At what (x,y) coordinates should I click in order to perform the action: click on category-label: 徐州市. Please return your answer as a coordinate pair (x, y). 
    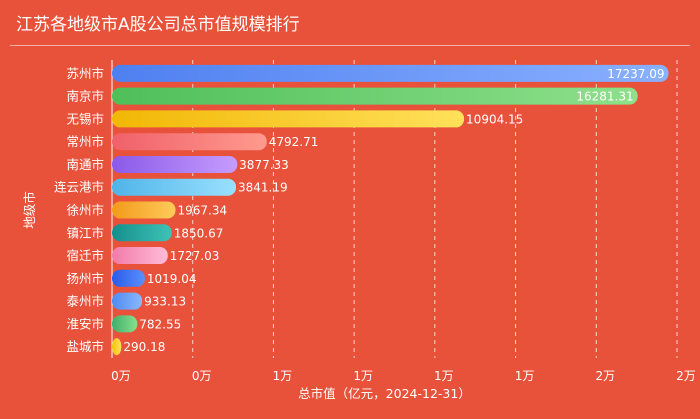
    Looking at the image, I should click on (85, 210).